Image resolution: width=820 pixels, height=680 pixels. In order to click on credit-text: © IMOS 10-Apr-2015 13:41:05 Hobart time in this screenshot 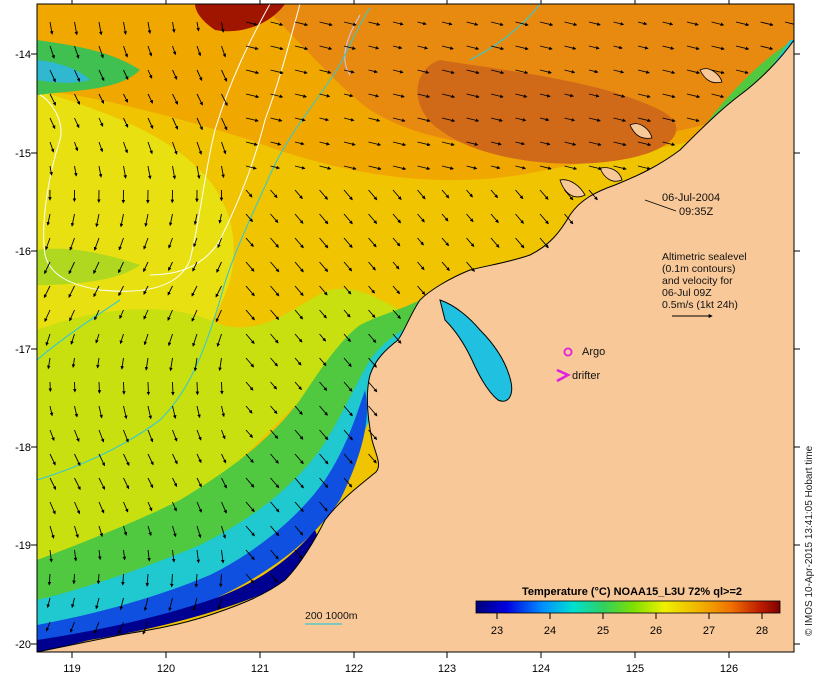, I will do `click(809, 540)`.